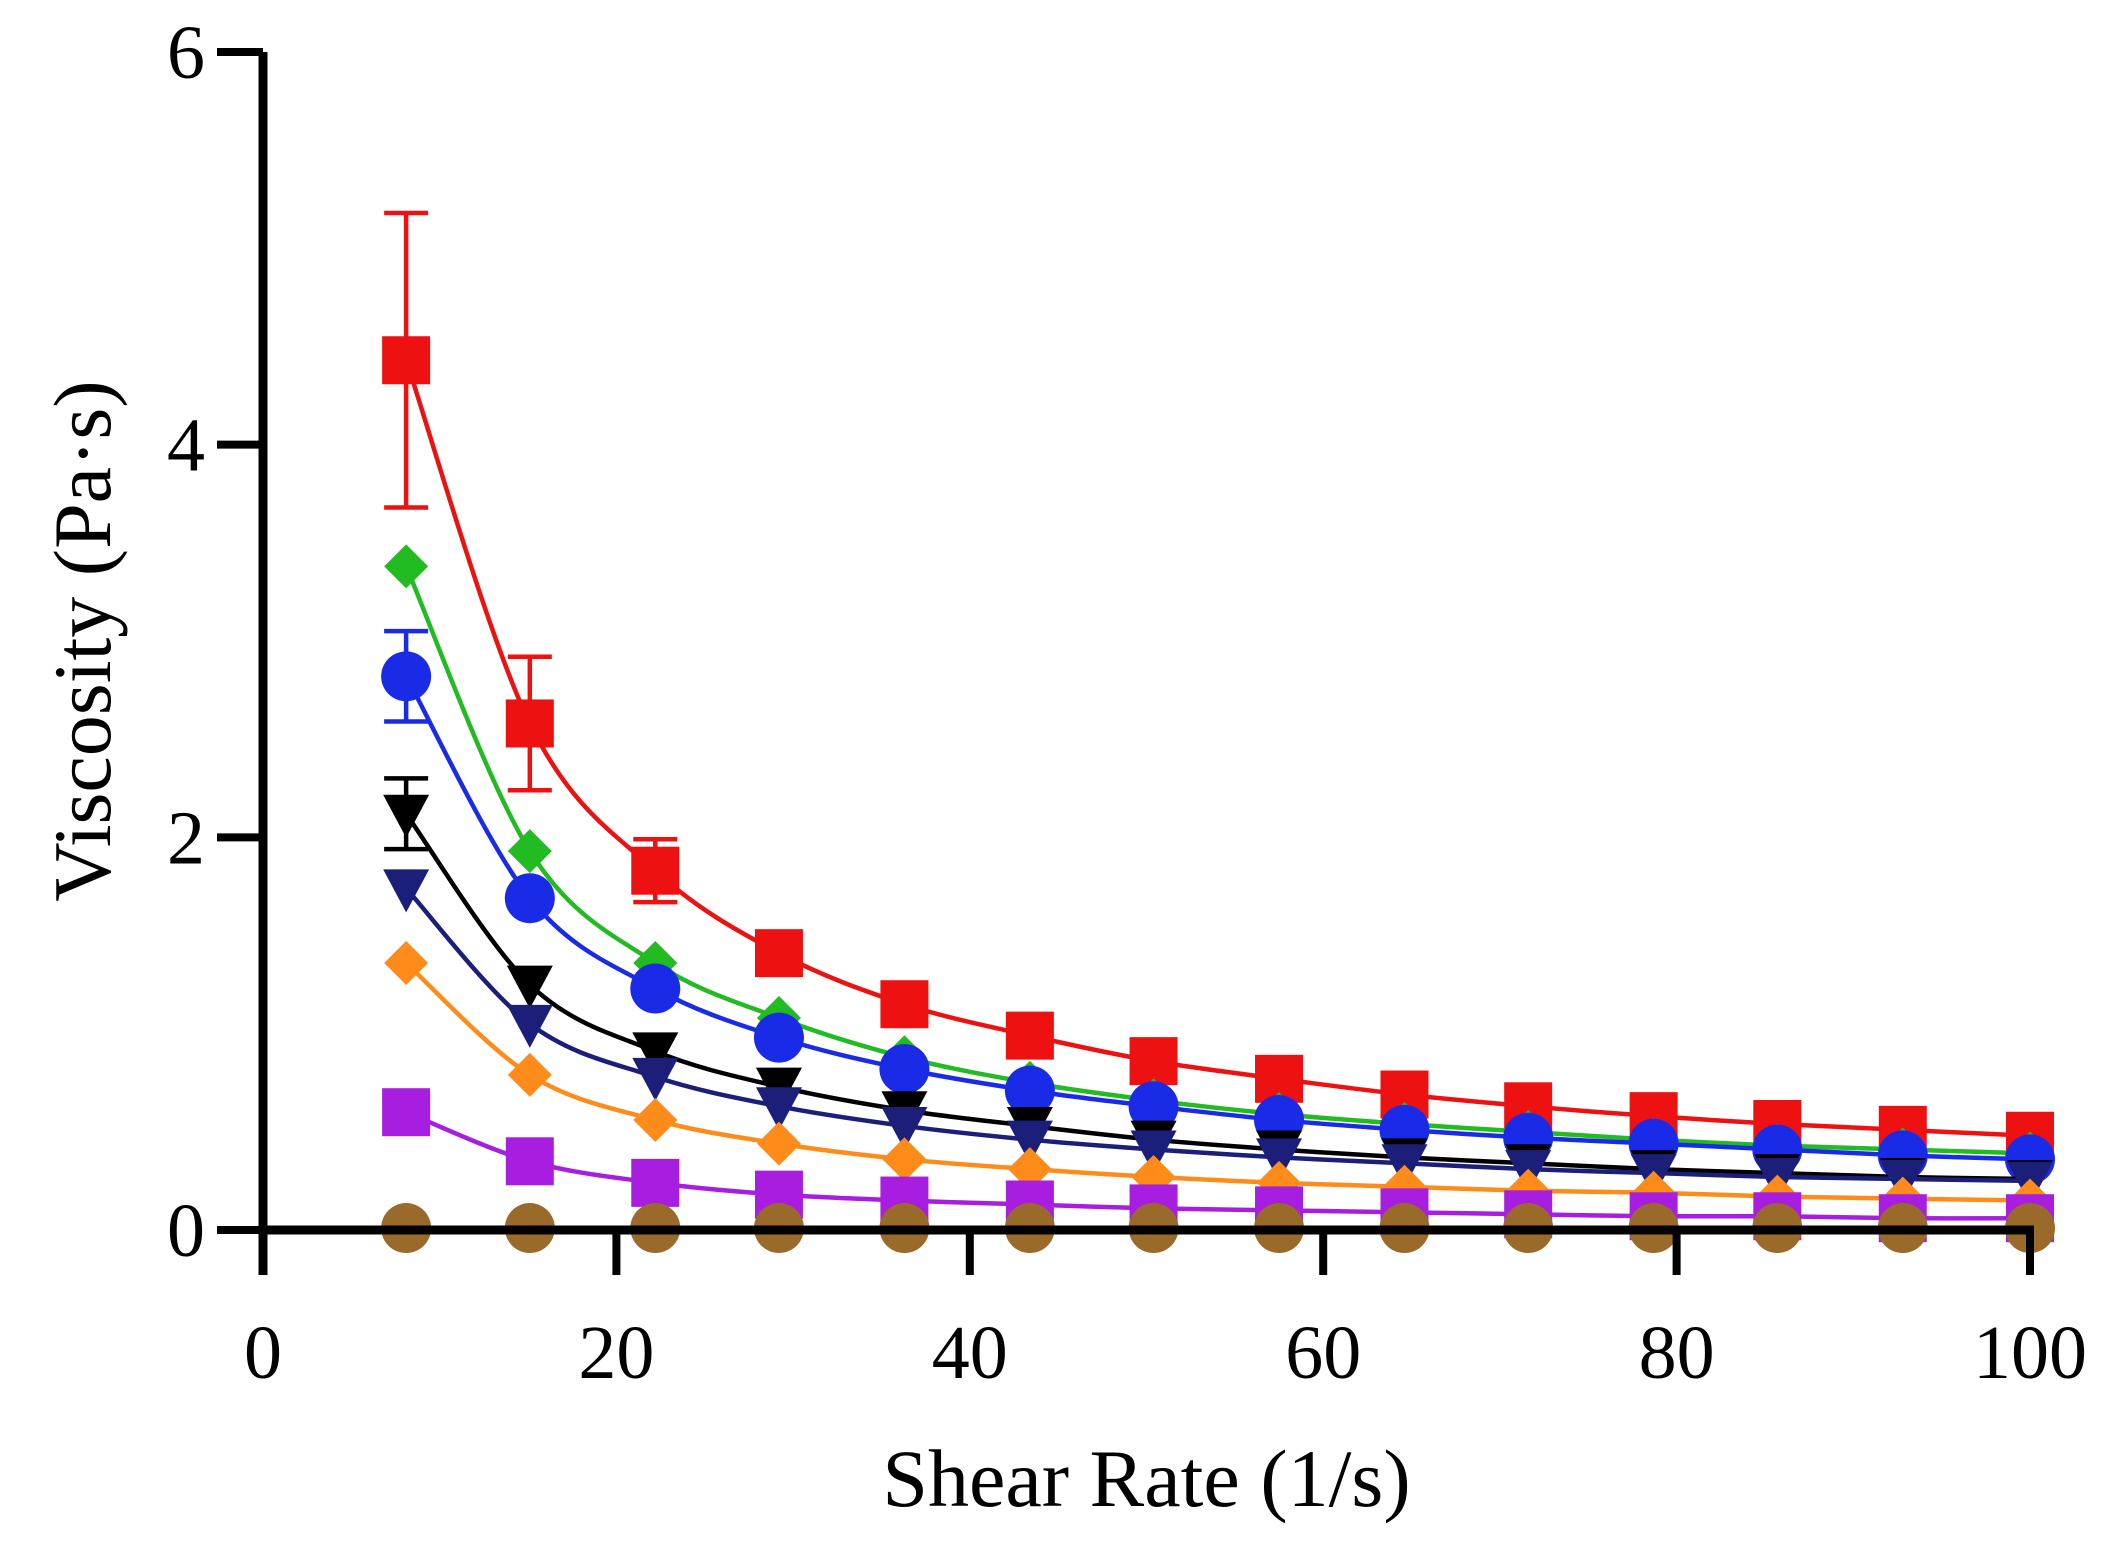 The image size is (2111, 1564). What do you see at coordinates (1323, 1353) in the screenshot?
I see `x-tick-label-60: 60` at bounding box center [1323, 1353].